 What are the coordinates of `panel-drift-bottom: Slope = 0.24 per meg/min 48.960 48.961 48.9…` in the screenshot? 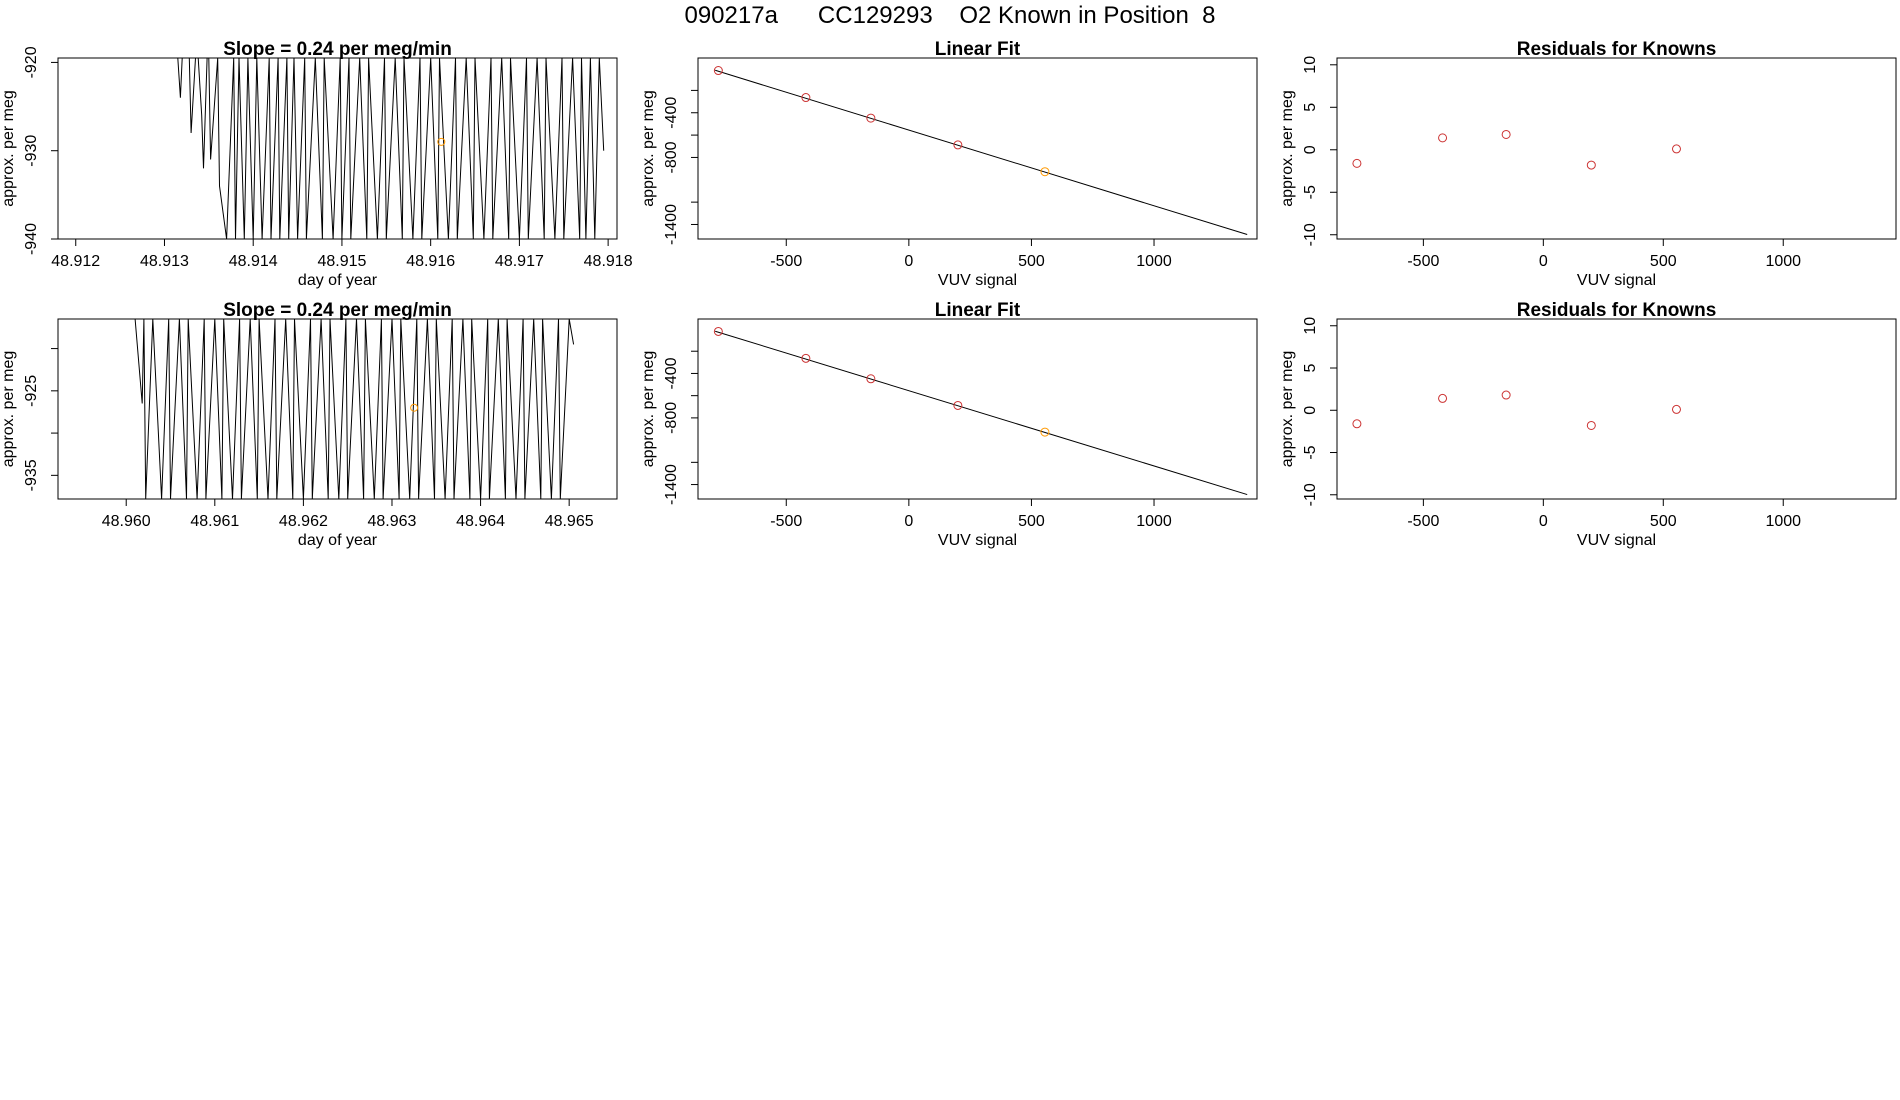 It's located at (309, 424).